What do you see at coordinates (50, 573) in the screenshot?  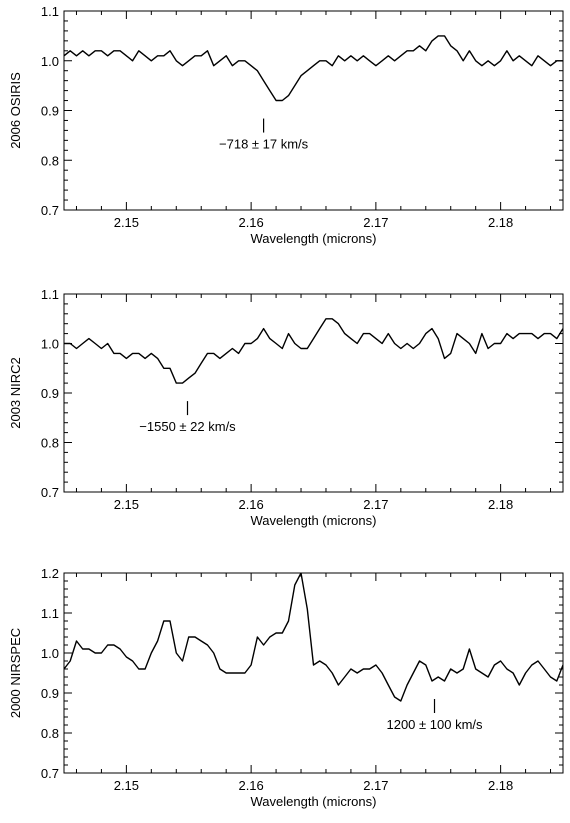 I see `y-tick-label: 1.2` at bounding box center [50, 573].